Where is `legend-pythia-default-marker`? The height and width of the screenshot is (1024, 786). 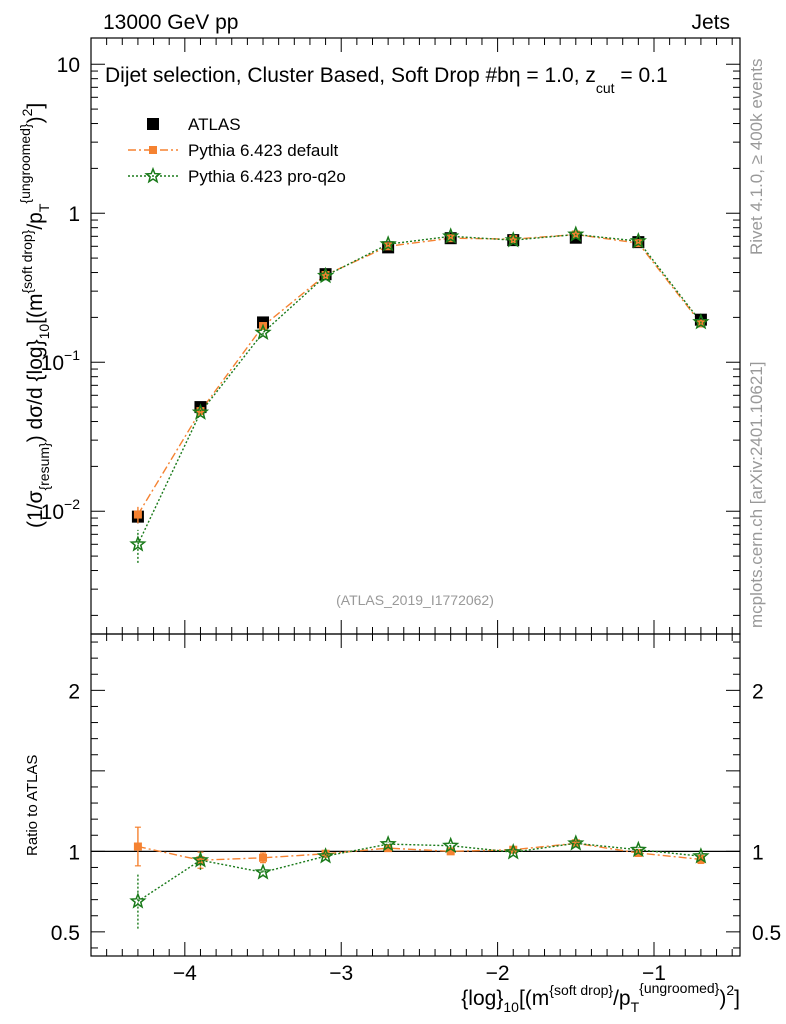
legend-pythia-default-marker is located at coordinates (153, 150).